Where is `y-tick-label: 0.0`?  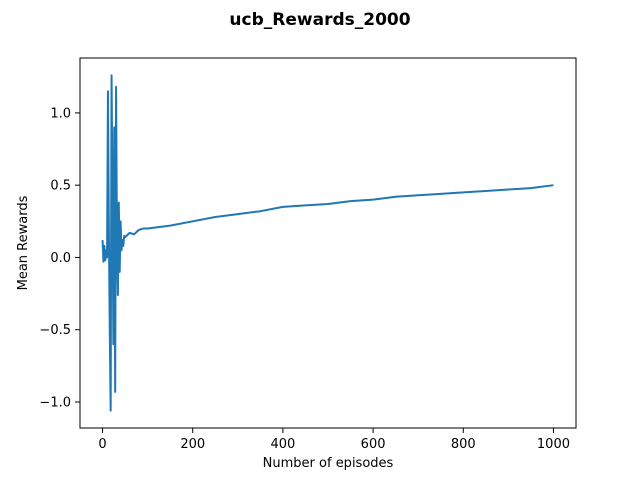 y-tick-label: 0.0 is located at coordinates (60, 258).